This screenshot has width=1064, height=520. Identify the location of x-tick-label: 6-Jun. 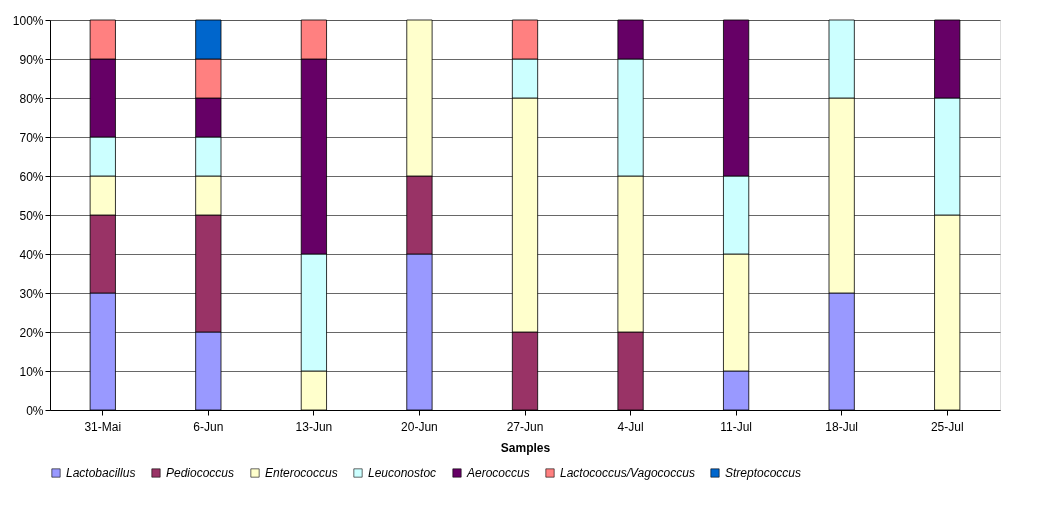
(208, 426).